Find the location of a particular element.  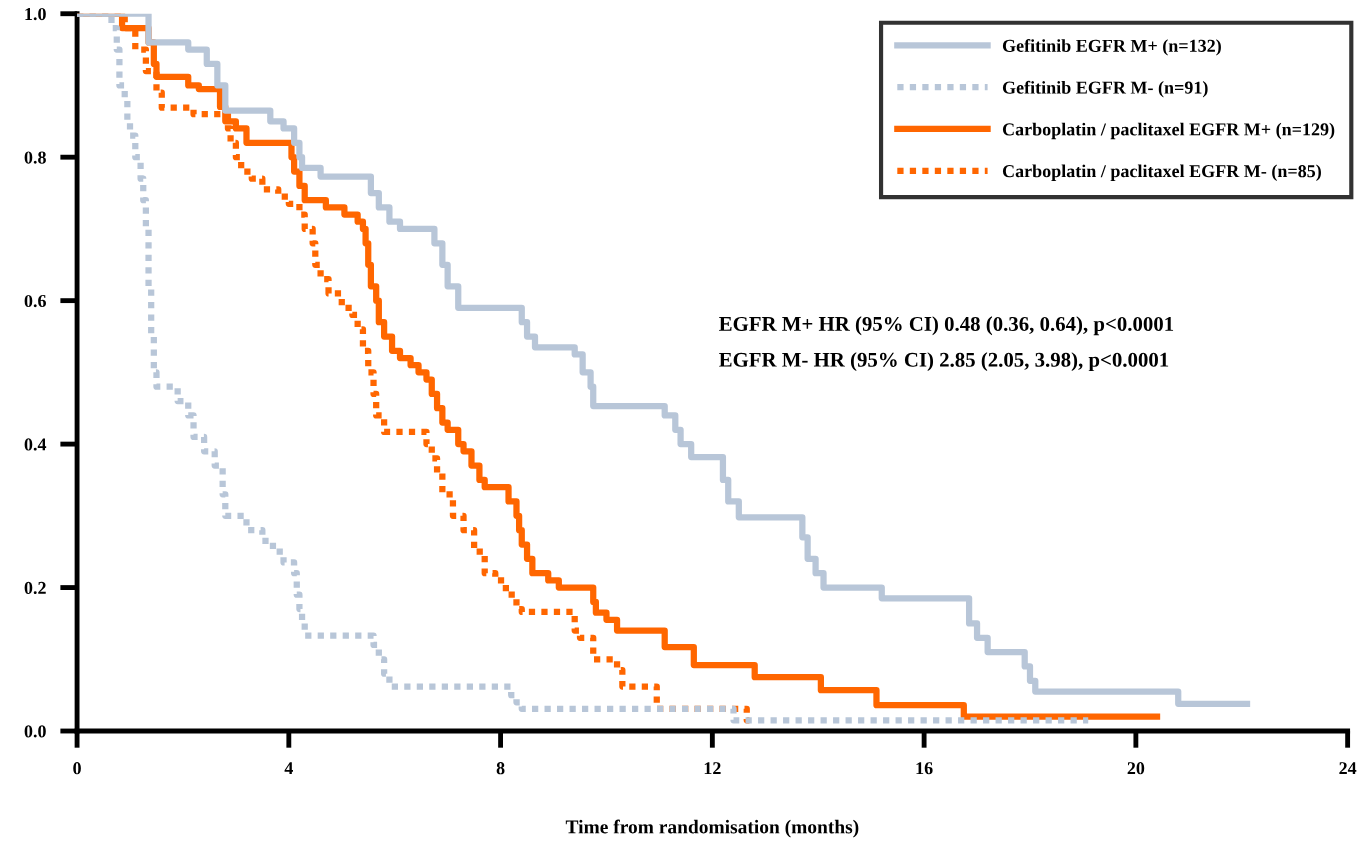

x-axis-title: Time from randomisation (months) is located at coordinates (712, 828).